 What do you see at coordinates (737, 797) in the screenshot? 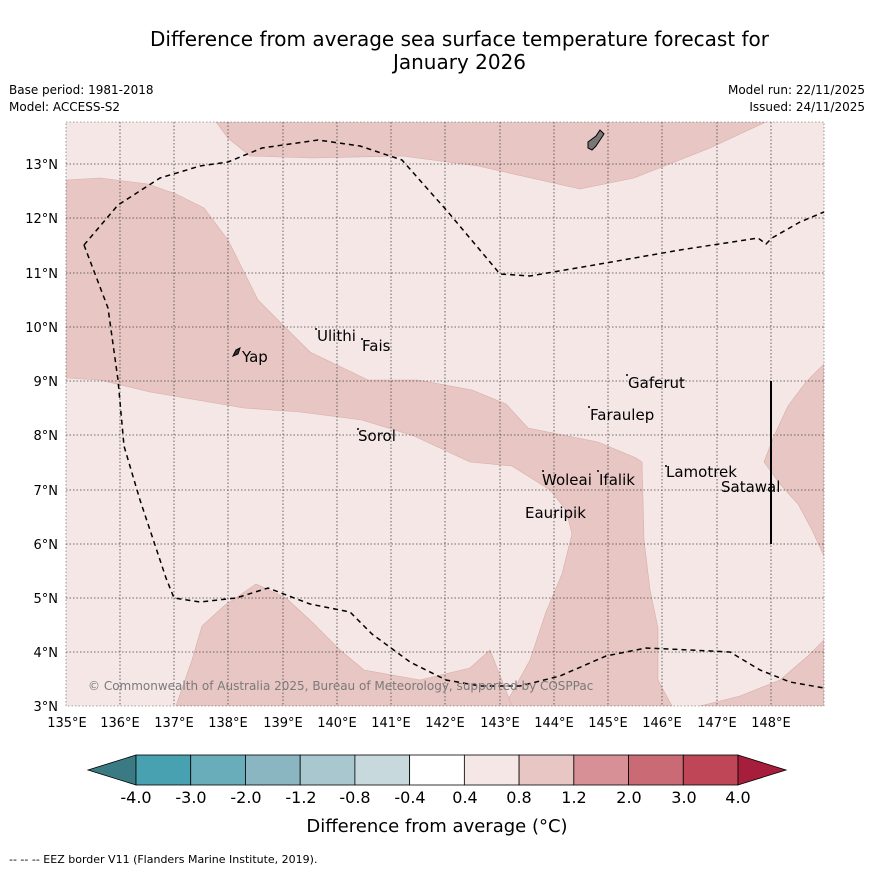
I see `colorbar-tick-label: 4.0` at bounding box center [737, 797].